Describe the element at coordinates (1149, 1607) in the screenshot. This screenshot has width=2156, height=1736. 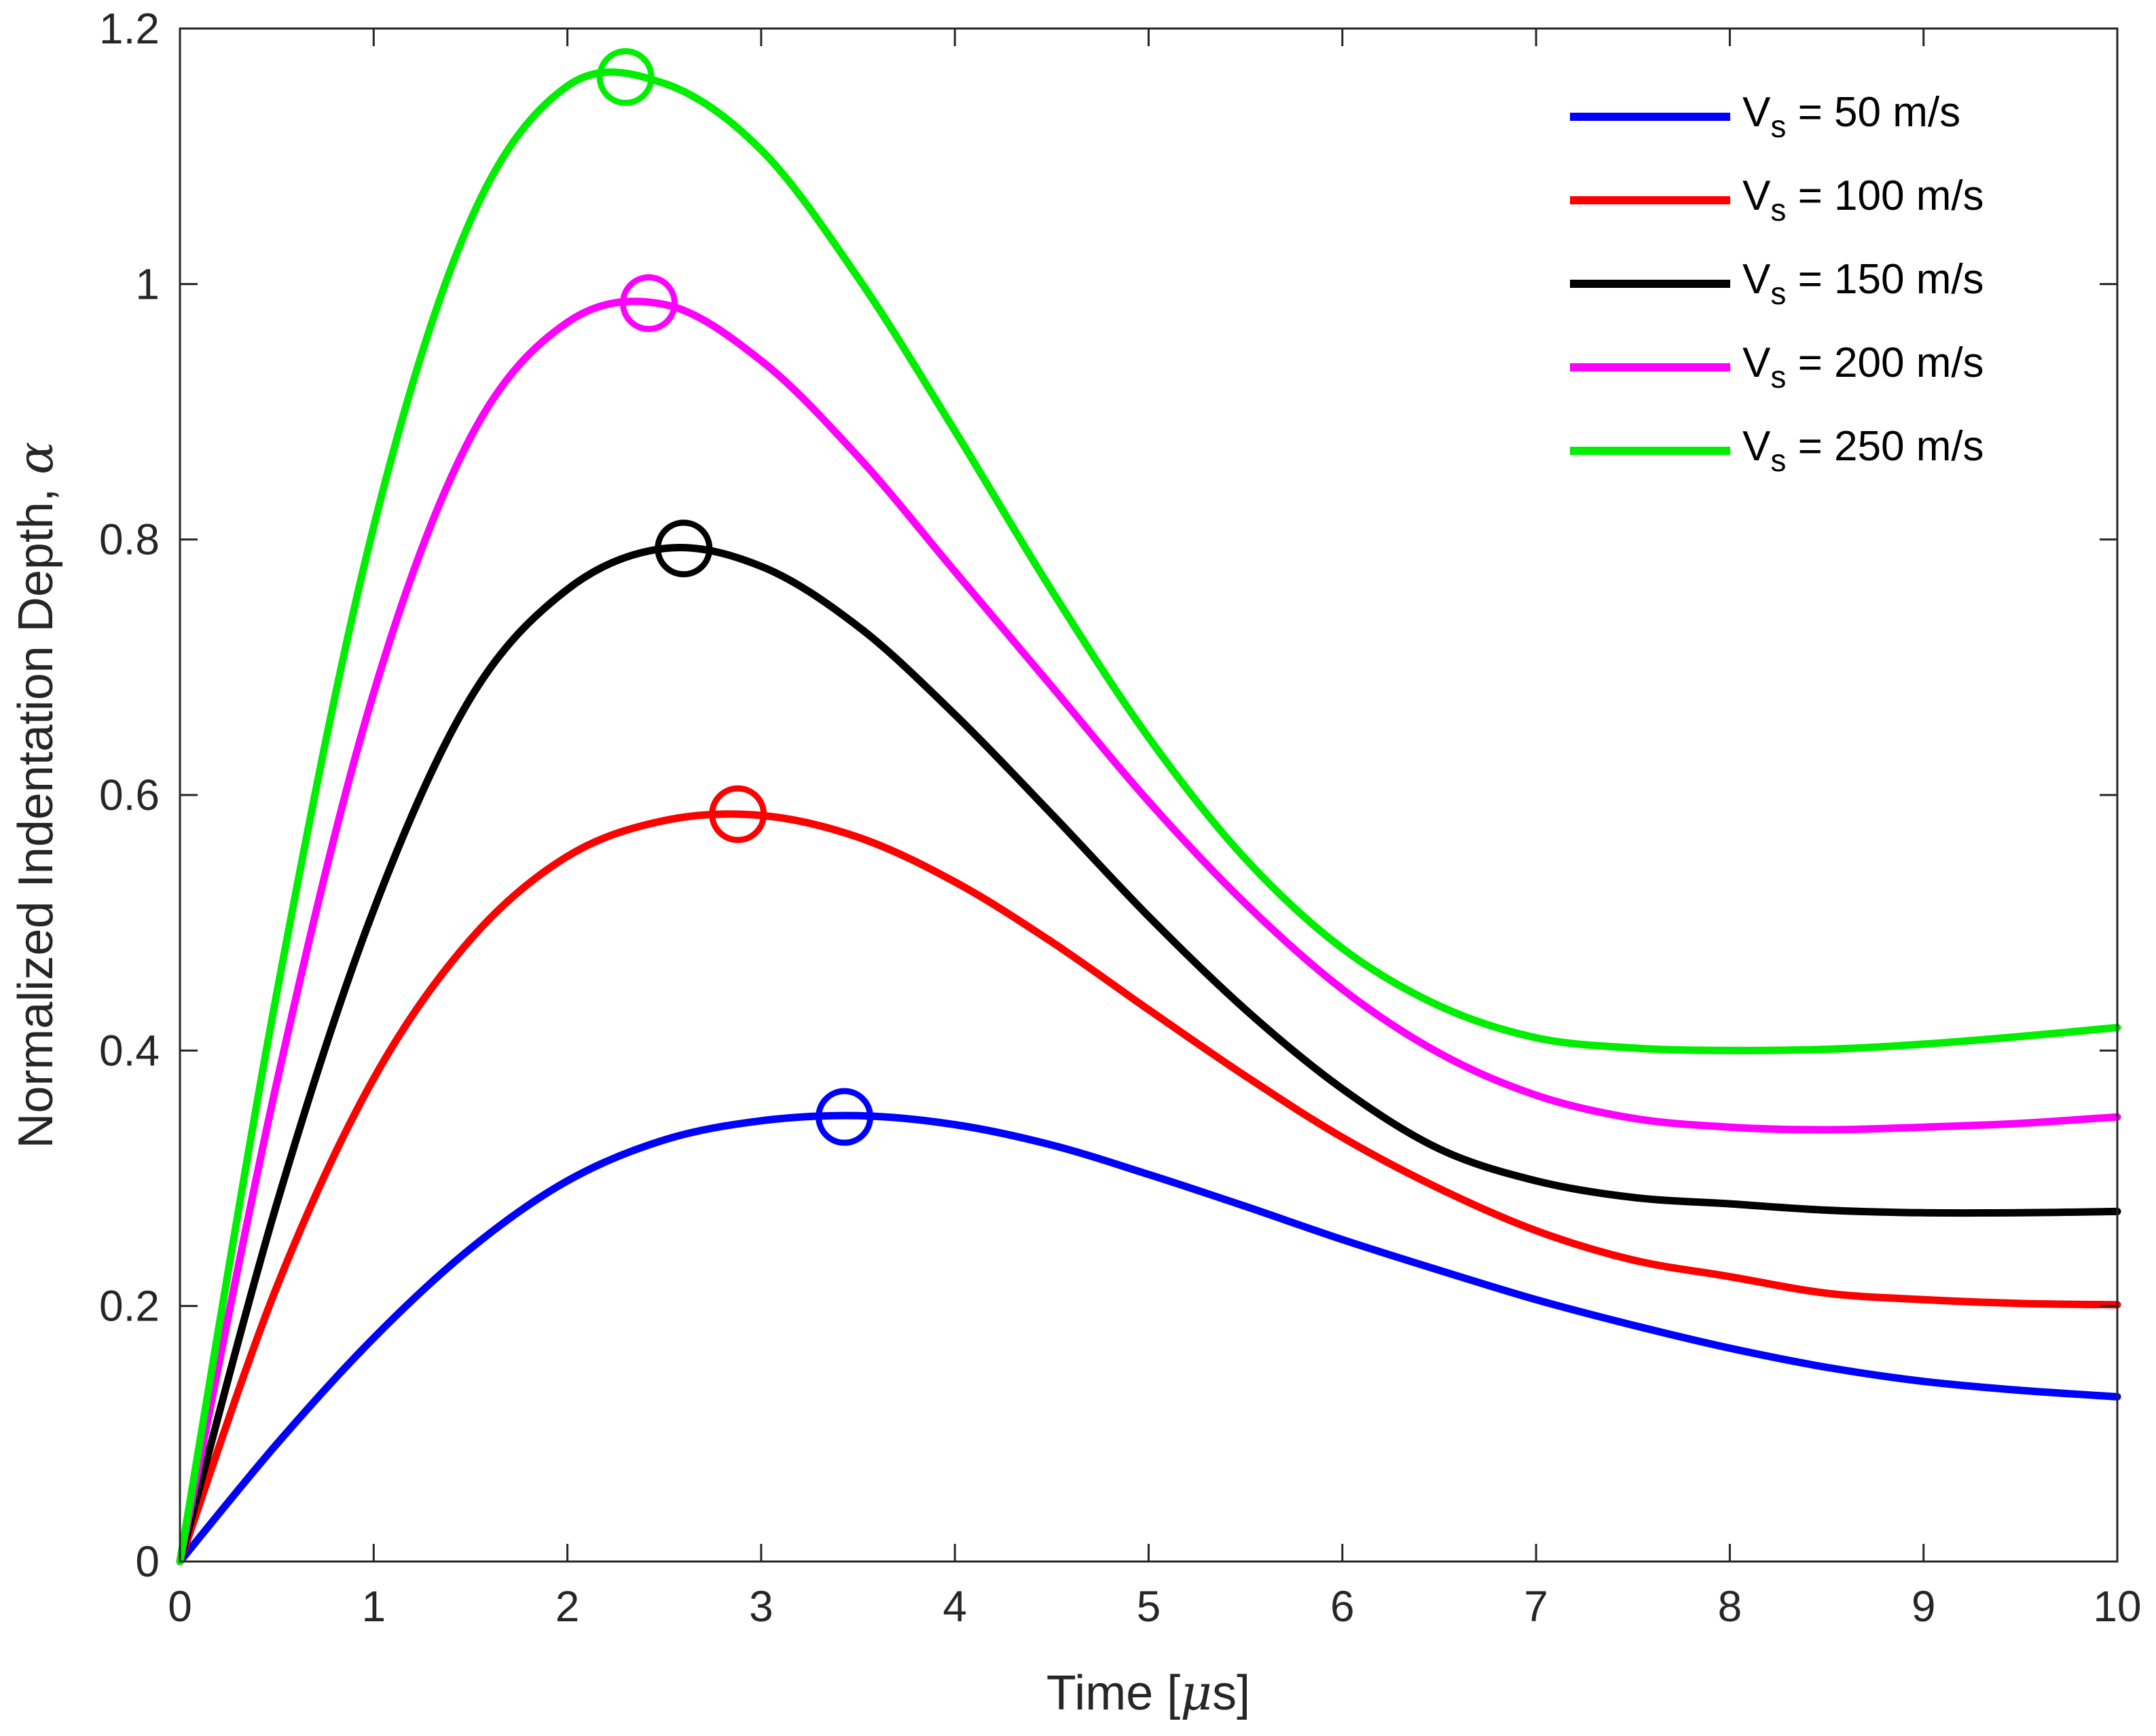
I see `x-tick-label: 5` at that location.